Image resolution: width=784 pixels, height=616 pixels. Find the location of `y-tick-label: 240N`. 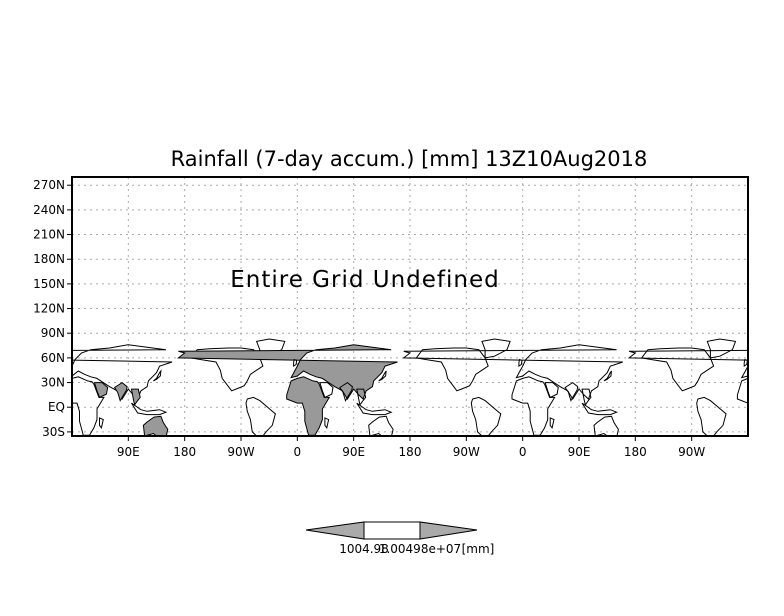

y-tick-label: 240N is located at coordinates (49, 210).